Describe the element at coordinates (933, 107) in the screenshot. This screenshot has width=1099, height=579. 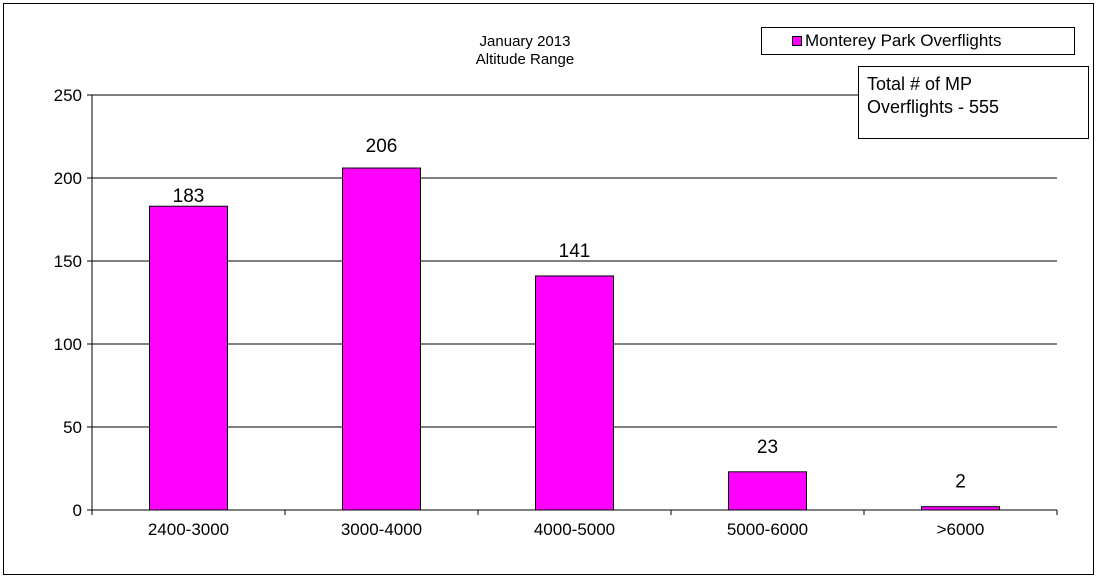
I see `annotation-line-2: Overflights - 555` at that location.